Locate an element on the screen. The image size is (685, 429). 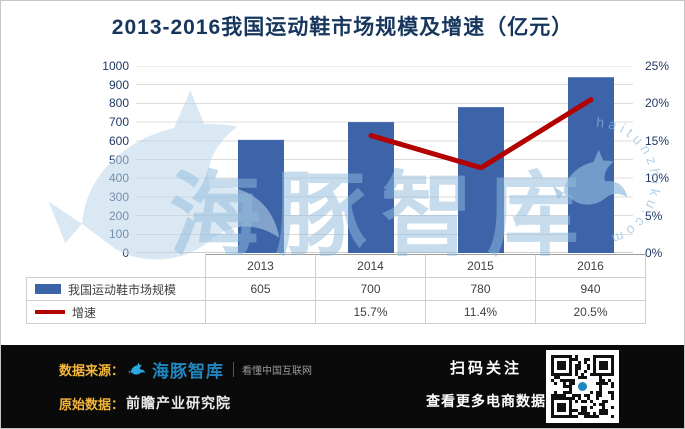
right-axis: 25% 20% 15% 10% 5% 0% is located at coordinates (664, 131).